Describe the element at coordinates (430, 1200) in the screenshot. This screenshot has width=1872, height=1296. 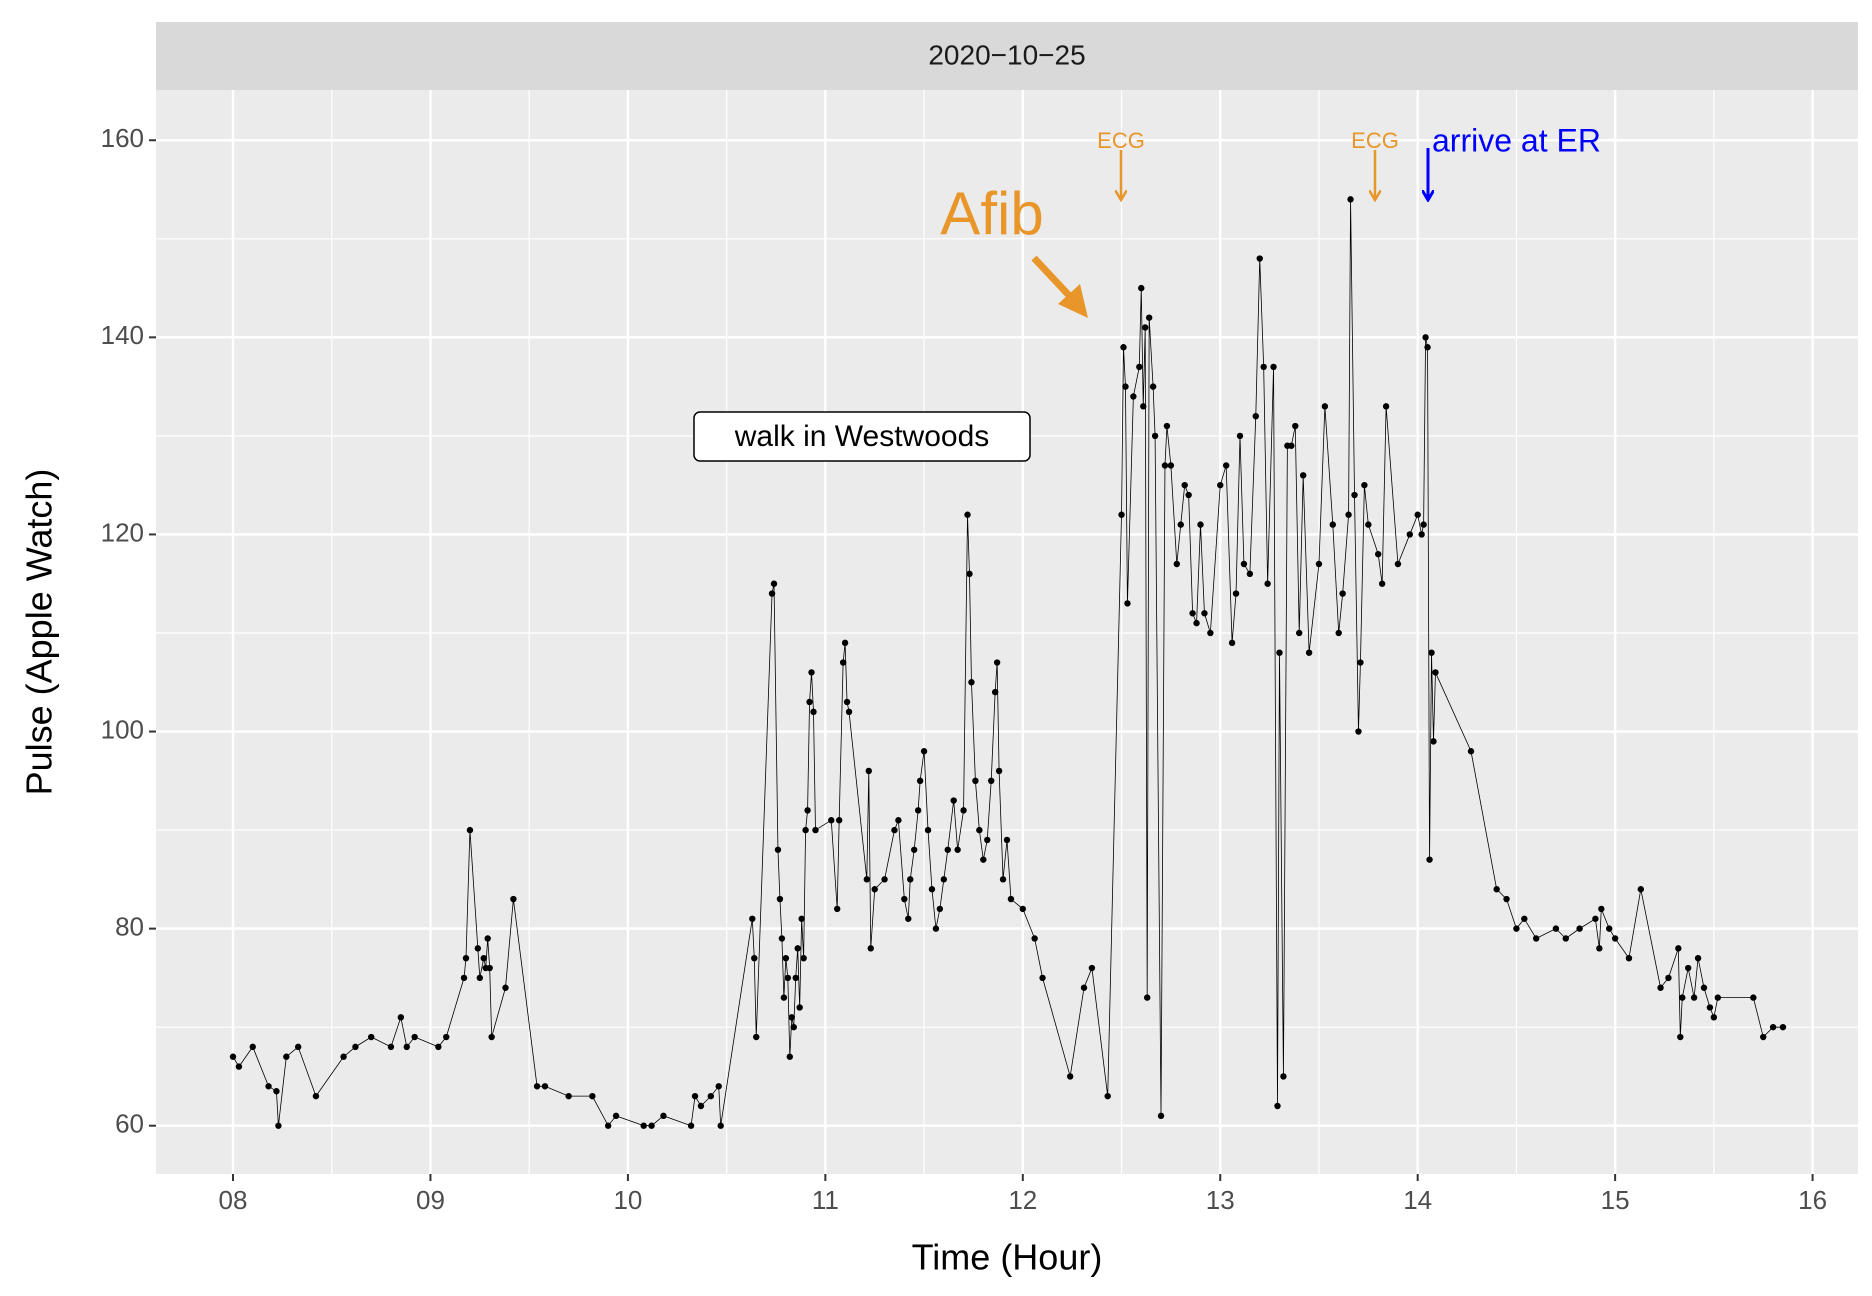
I see `x-tick-label: 09` at that location.